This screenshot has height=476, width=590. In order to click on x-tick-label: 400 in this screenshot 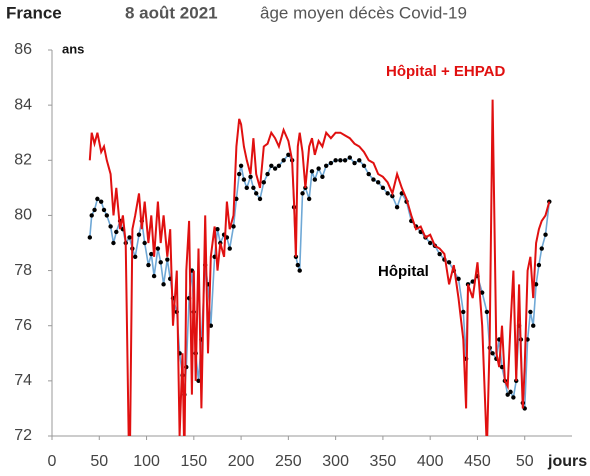, I will do `click(430, 461)`.